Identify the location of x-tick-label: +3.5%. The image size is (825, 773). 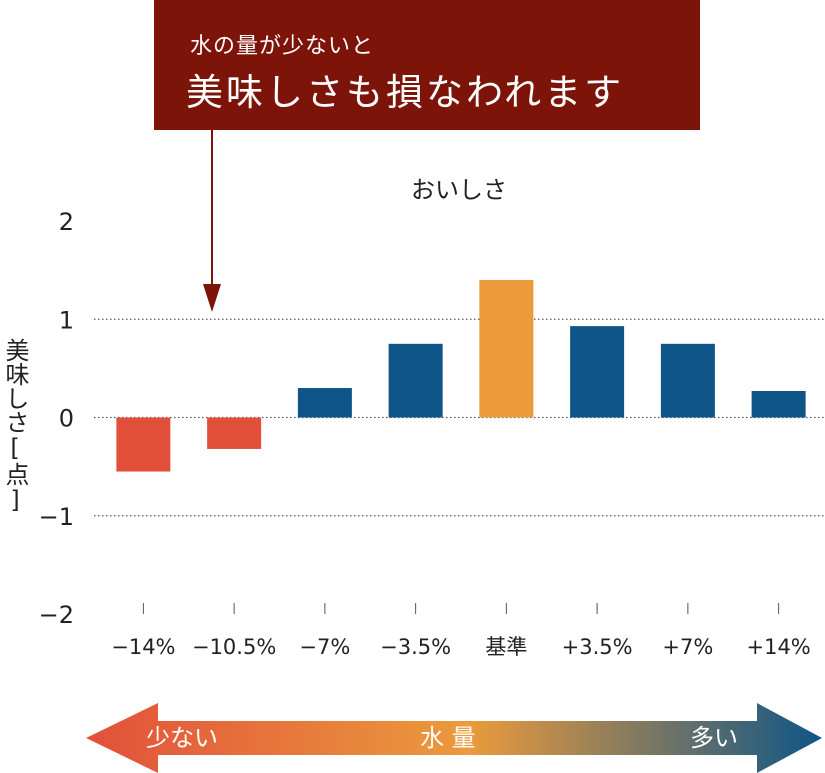
(597, 647).